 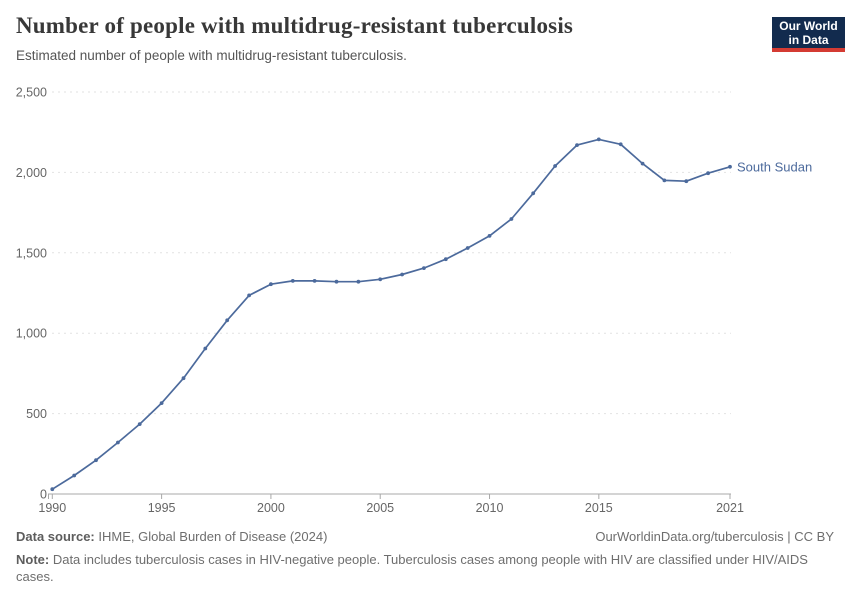 I want to click on x-axis-tick-label: 2015, so click(x=599, y=508).